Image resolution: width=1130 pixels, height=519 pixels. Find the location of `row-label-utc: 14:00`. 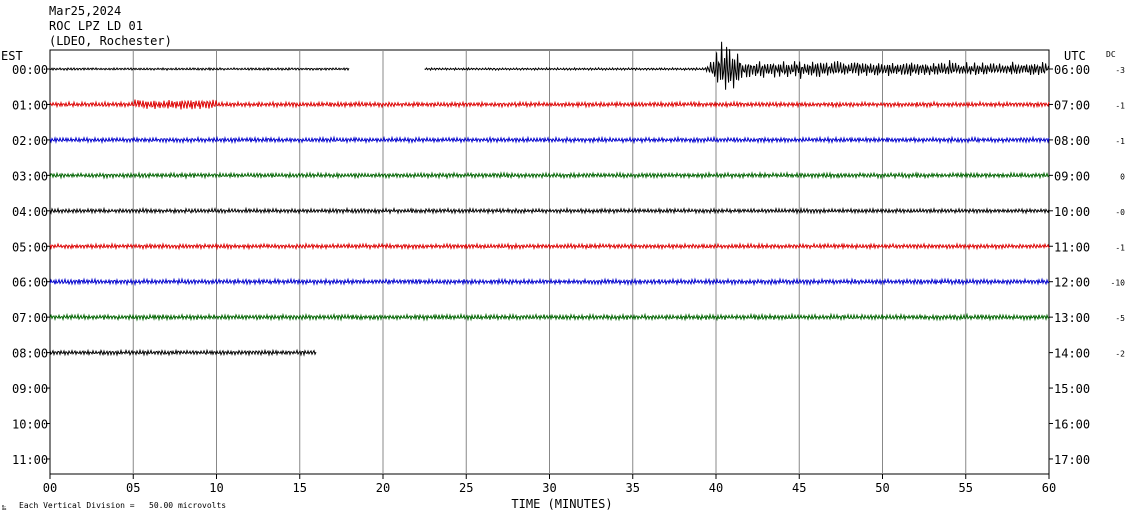

row-label-utc: 14:00 is located at coordinates (1072, 354).